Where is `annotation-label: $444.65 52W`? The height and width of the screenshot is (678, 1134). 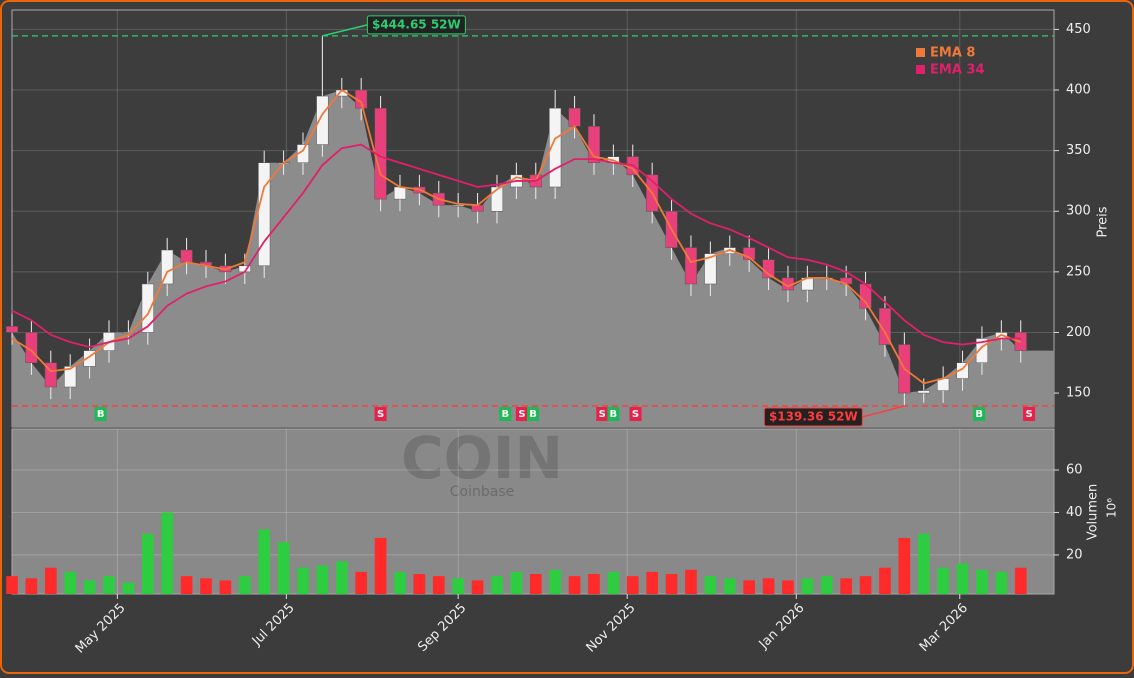
annotation-label: $444.65 52W is located at coordinates (416, 24).